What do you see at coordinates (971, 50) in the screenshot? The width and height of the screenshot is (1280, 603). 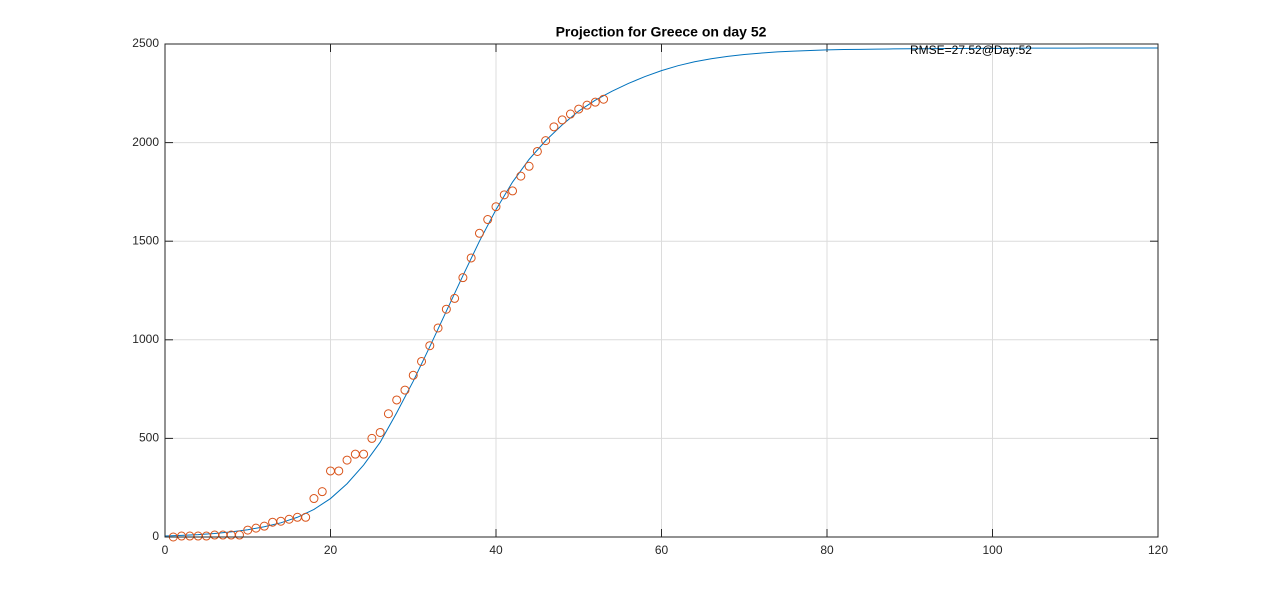 I see `annotation: RMSE=27.52@Day:52` at bounding box center [971, 50].